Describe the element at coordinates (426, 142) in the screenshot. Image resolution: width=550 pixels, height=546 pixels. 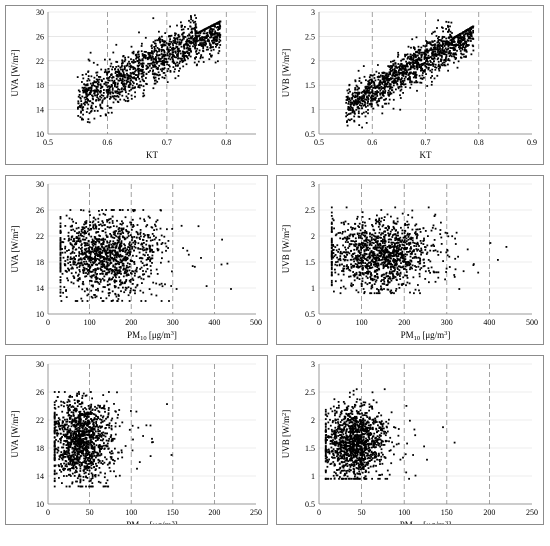
I see `x-tick-label: 0.7` at that location.